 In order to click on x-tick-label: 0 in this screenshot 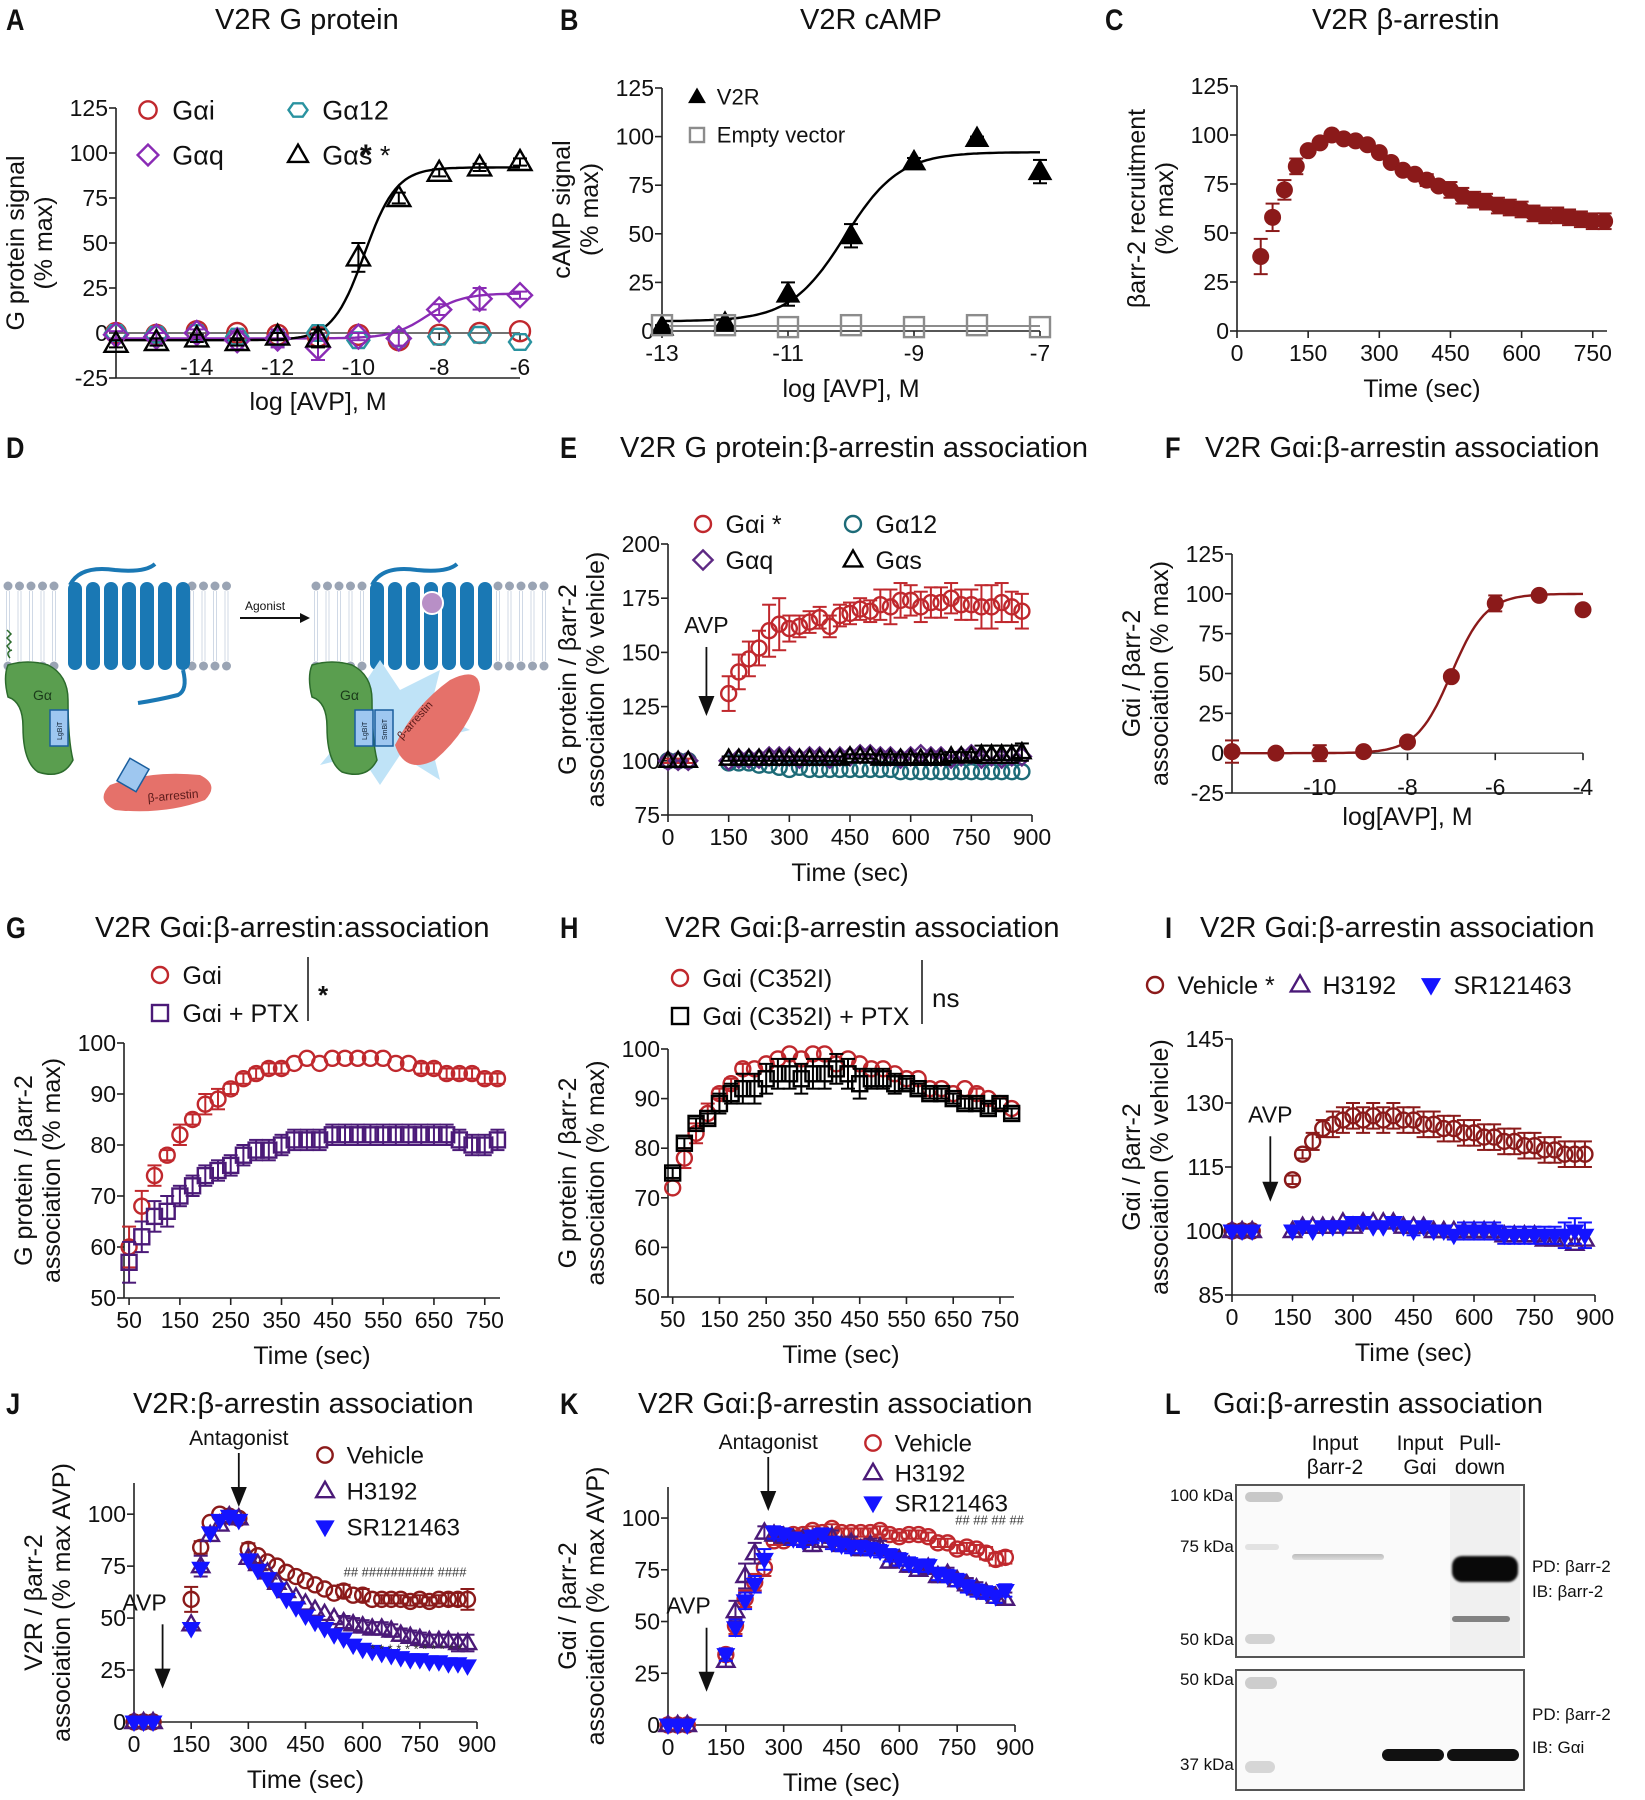, I will do `click(134, 1744)`.